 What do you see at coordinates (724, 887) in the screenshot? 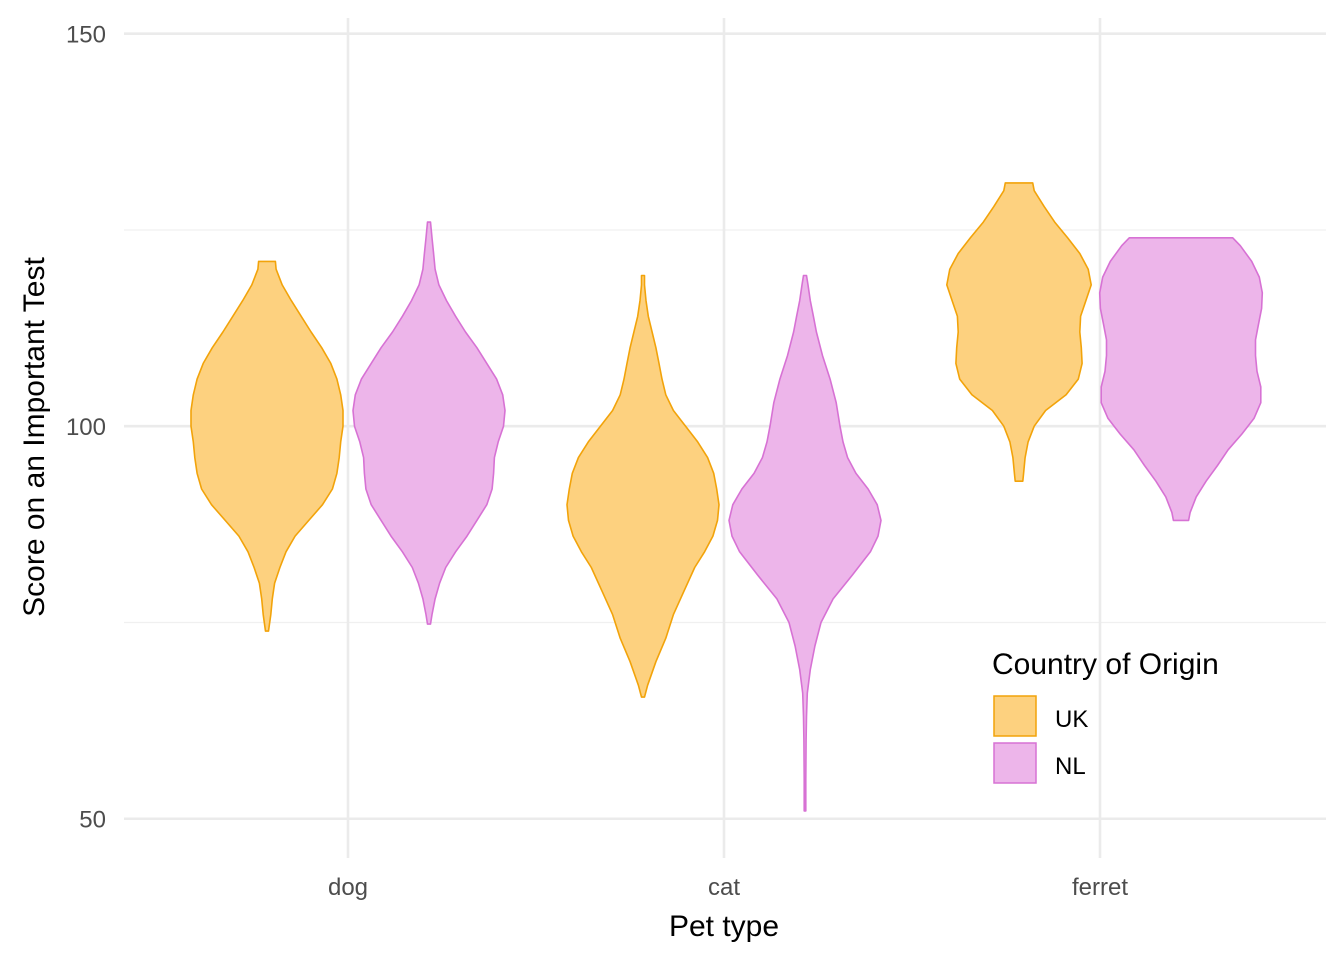
I see `x-tick-label-cat: cat` at bounding box center [724, 887].